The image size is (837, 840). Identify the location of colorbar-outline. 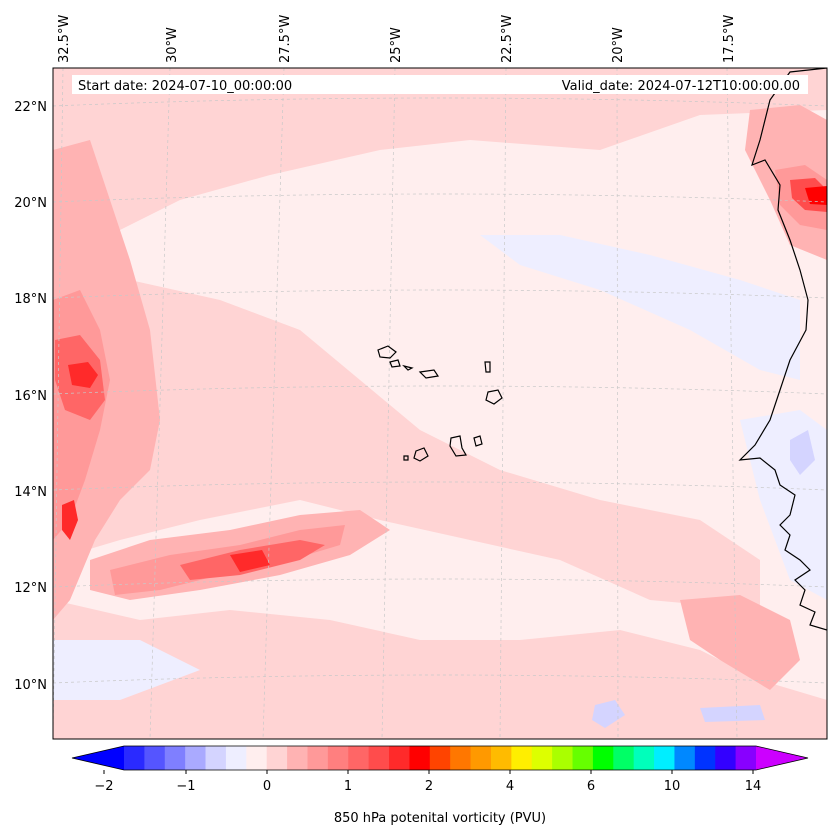
(440, 758).